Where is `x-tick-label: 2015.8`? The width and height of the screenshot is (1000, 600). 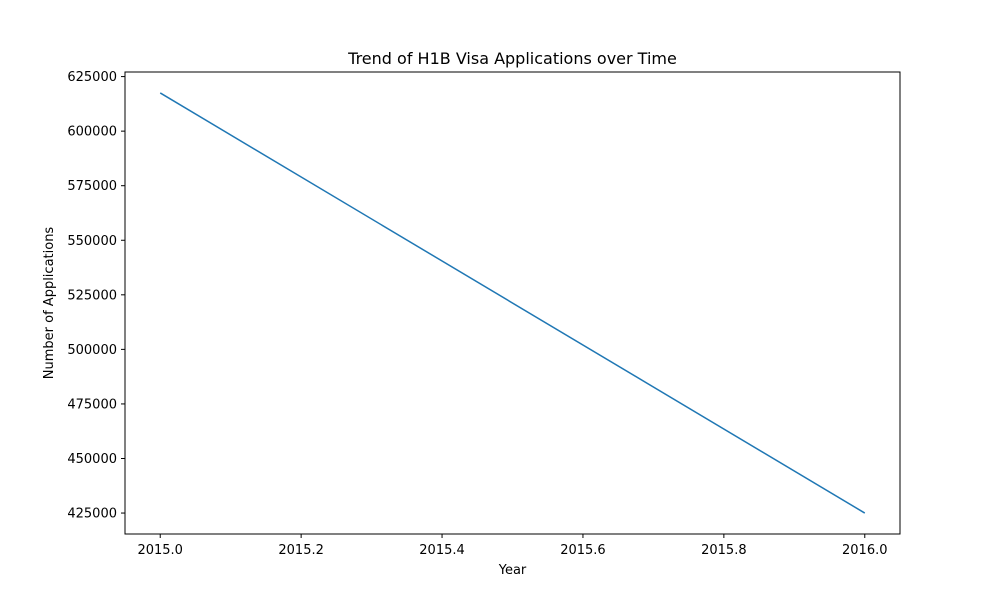 x-tick-label: 2015.8 is located at coordinates (724, 550).